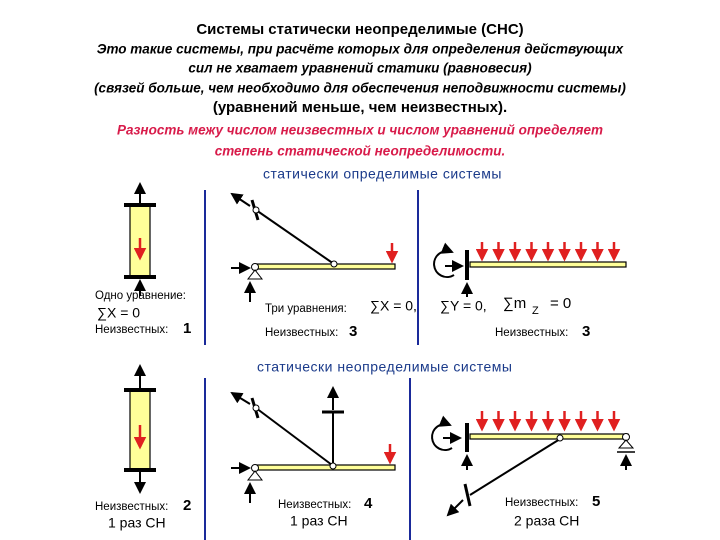 This screenshot has height=540, width=720. I want to click on count: 2, so click(187, 505).